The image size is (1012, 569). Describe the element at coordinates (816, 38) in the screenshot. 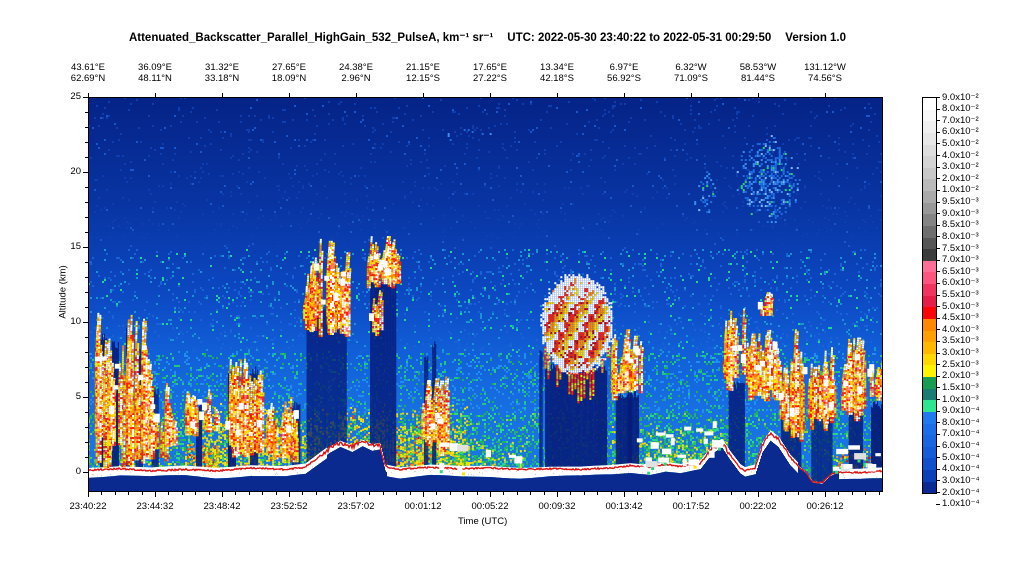

I see `plot-title-version: Version 1.0` at that location.